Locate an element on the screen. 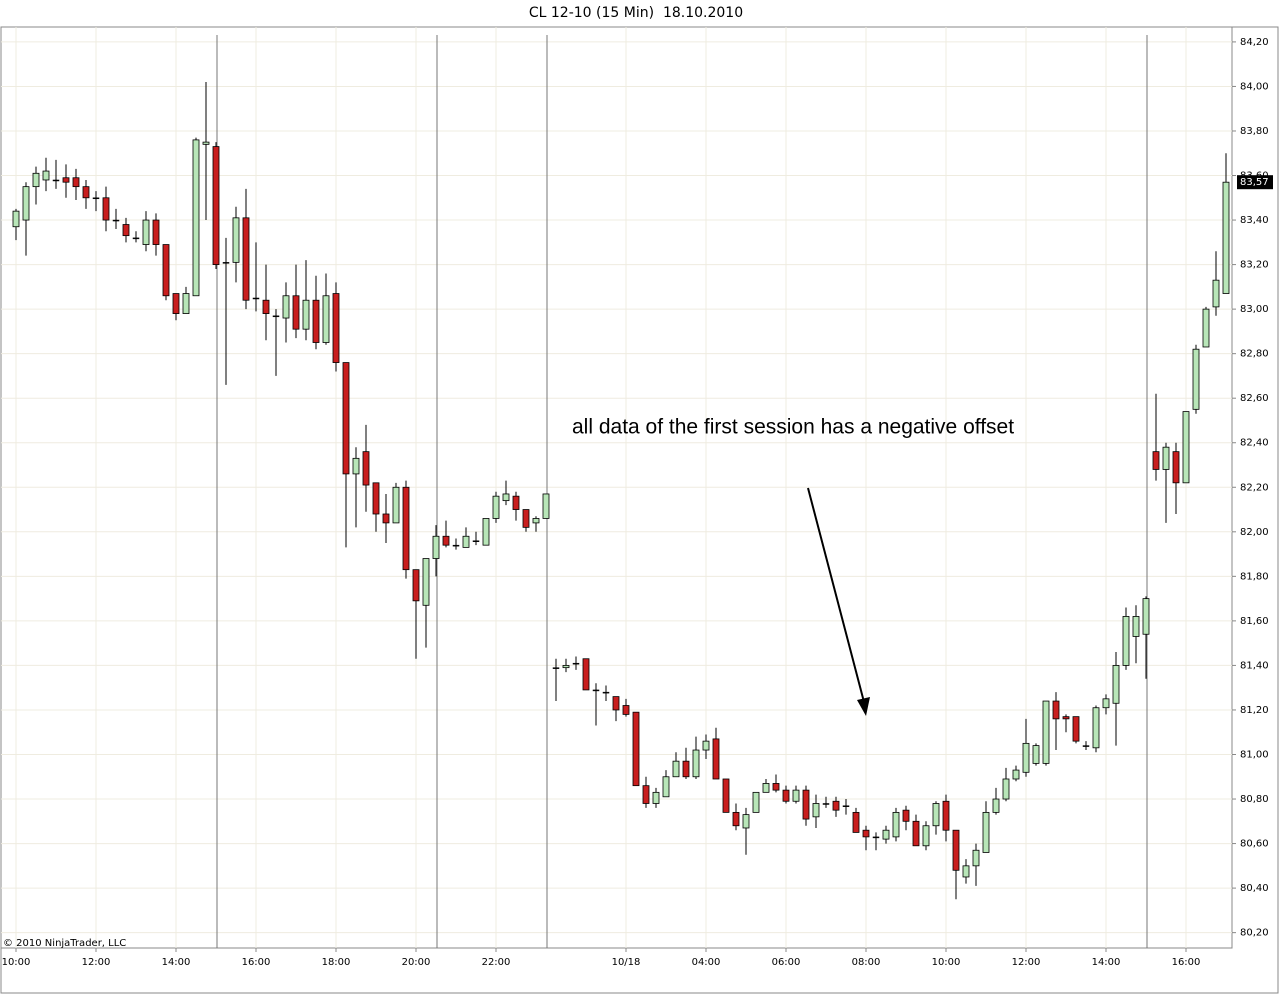  last-price-box is located at coordinates (1255, 182).